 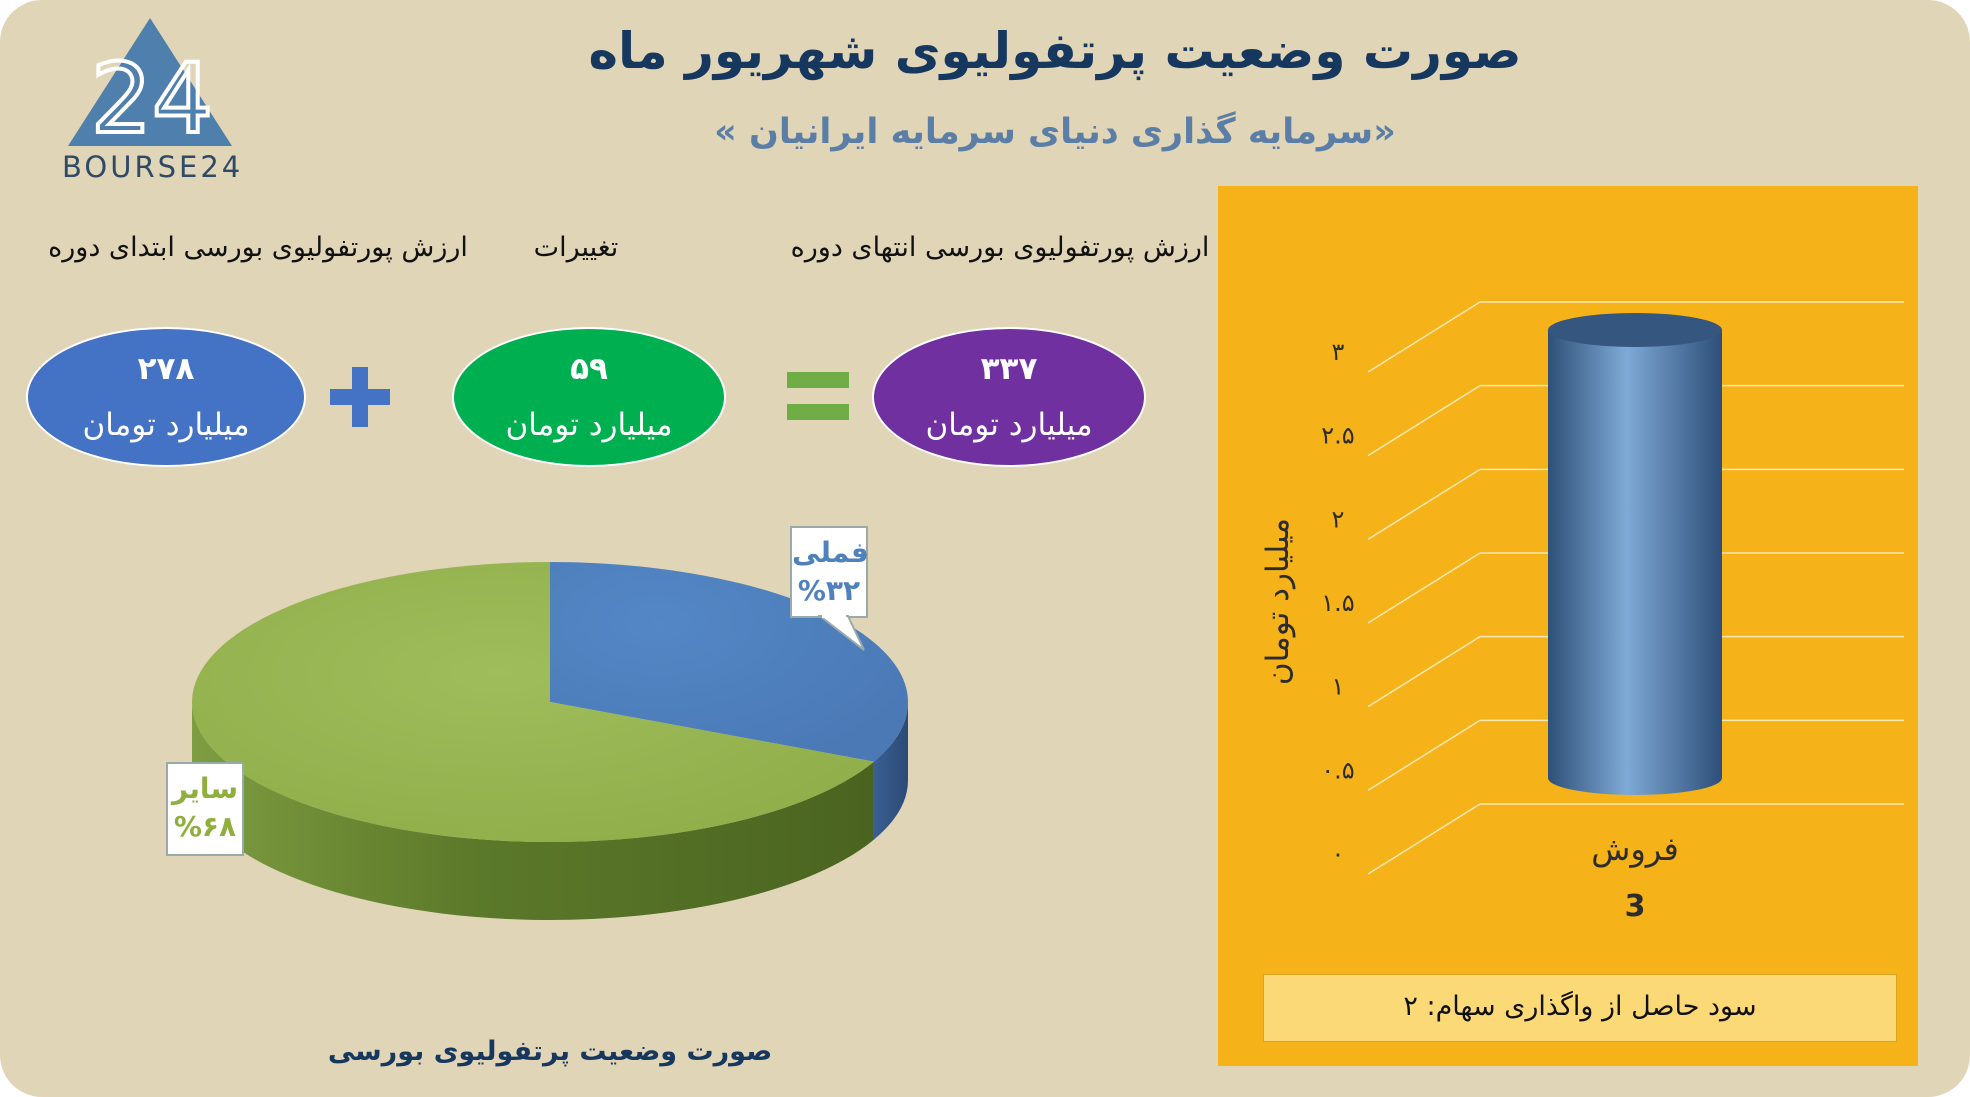 I want to click on pie-label-sayer-name: سایر, so click(x=205, y=788).